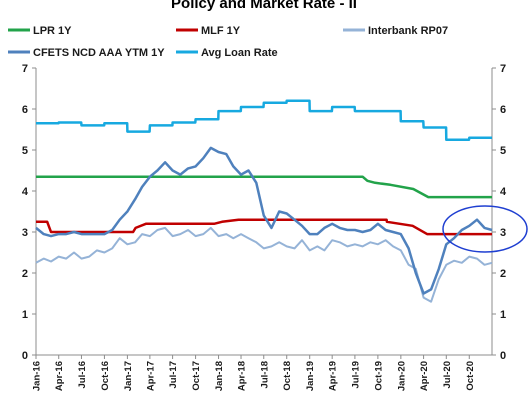  I want to click on x-tick-label: Oct-20, so click(470, 376).